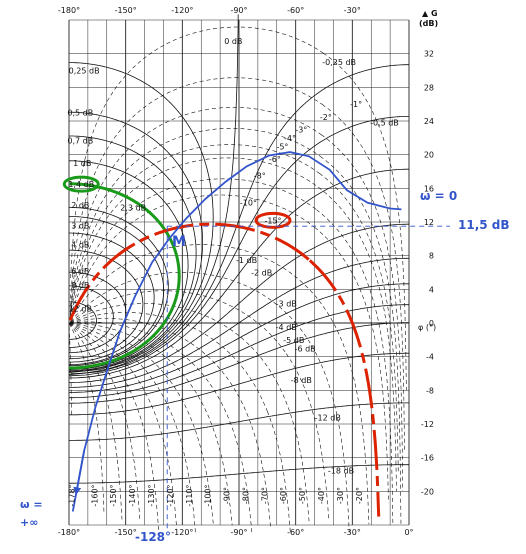  I want to click on highlighted-magnitude-contour, so click(124, 276).